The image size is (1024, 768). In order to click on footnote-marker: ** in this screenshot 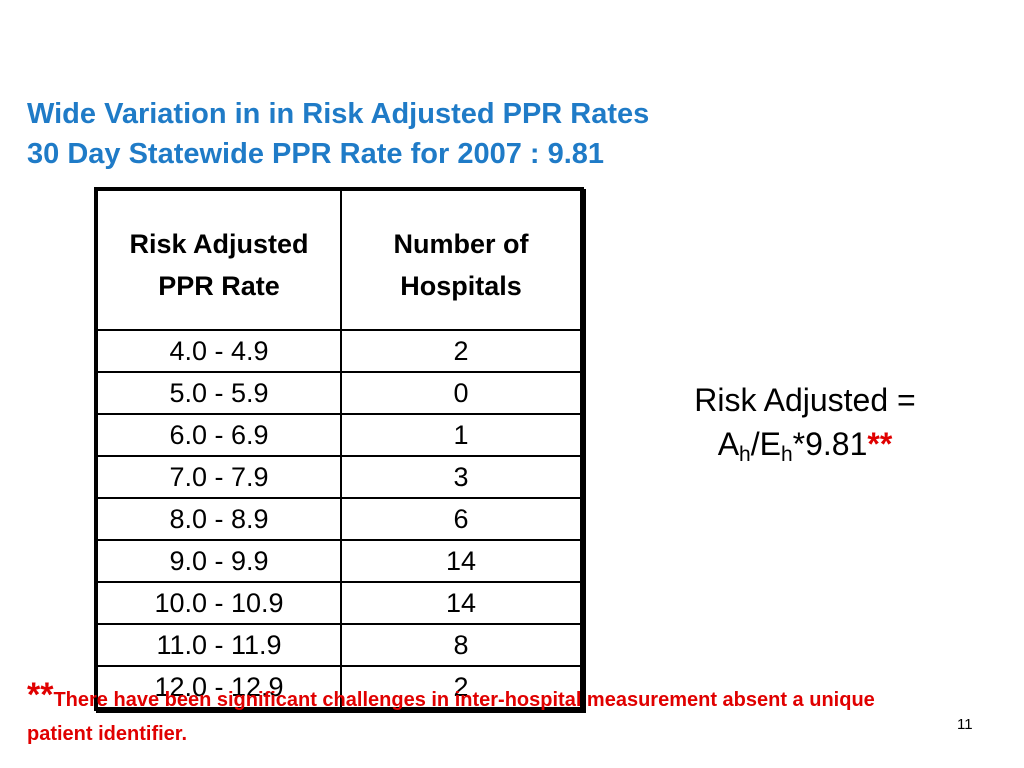, I will do `click(40, 695)`.